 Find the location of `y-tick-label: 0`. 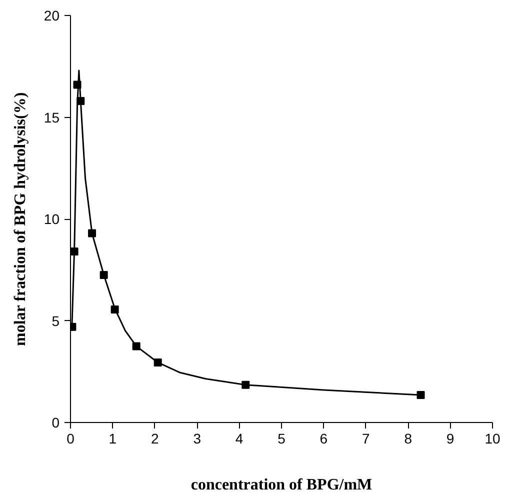

y-tick-label: 0 is located at coordinates (56, 422).